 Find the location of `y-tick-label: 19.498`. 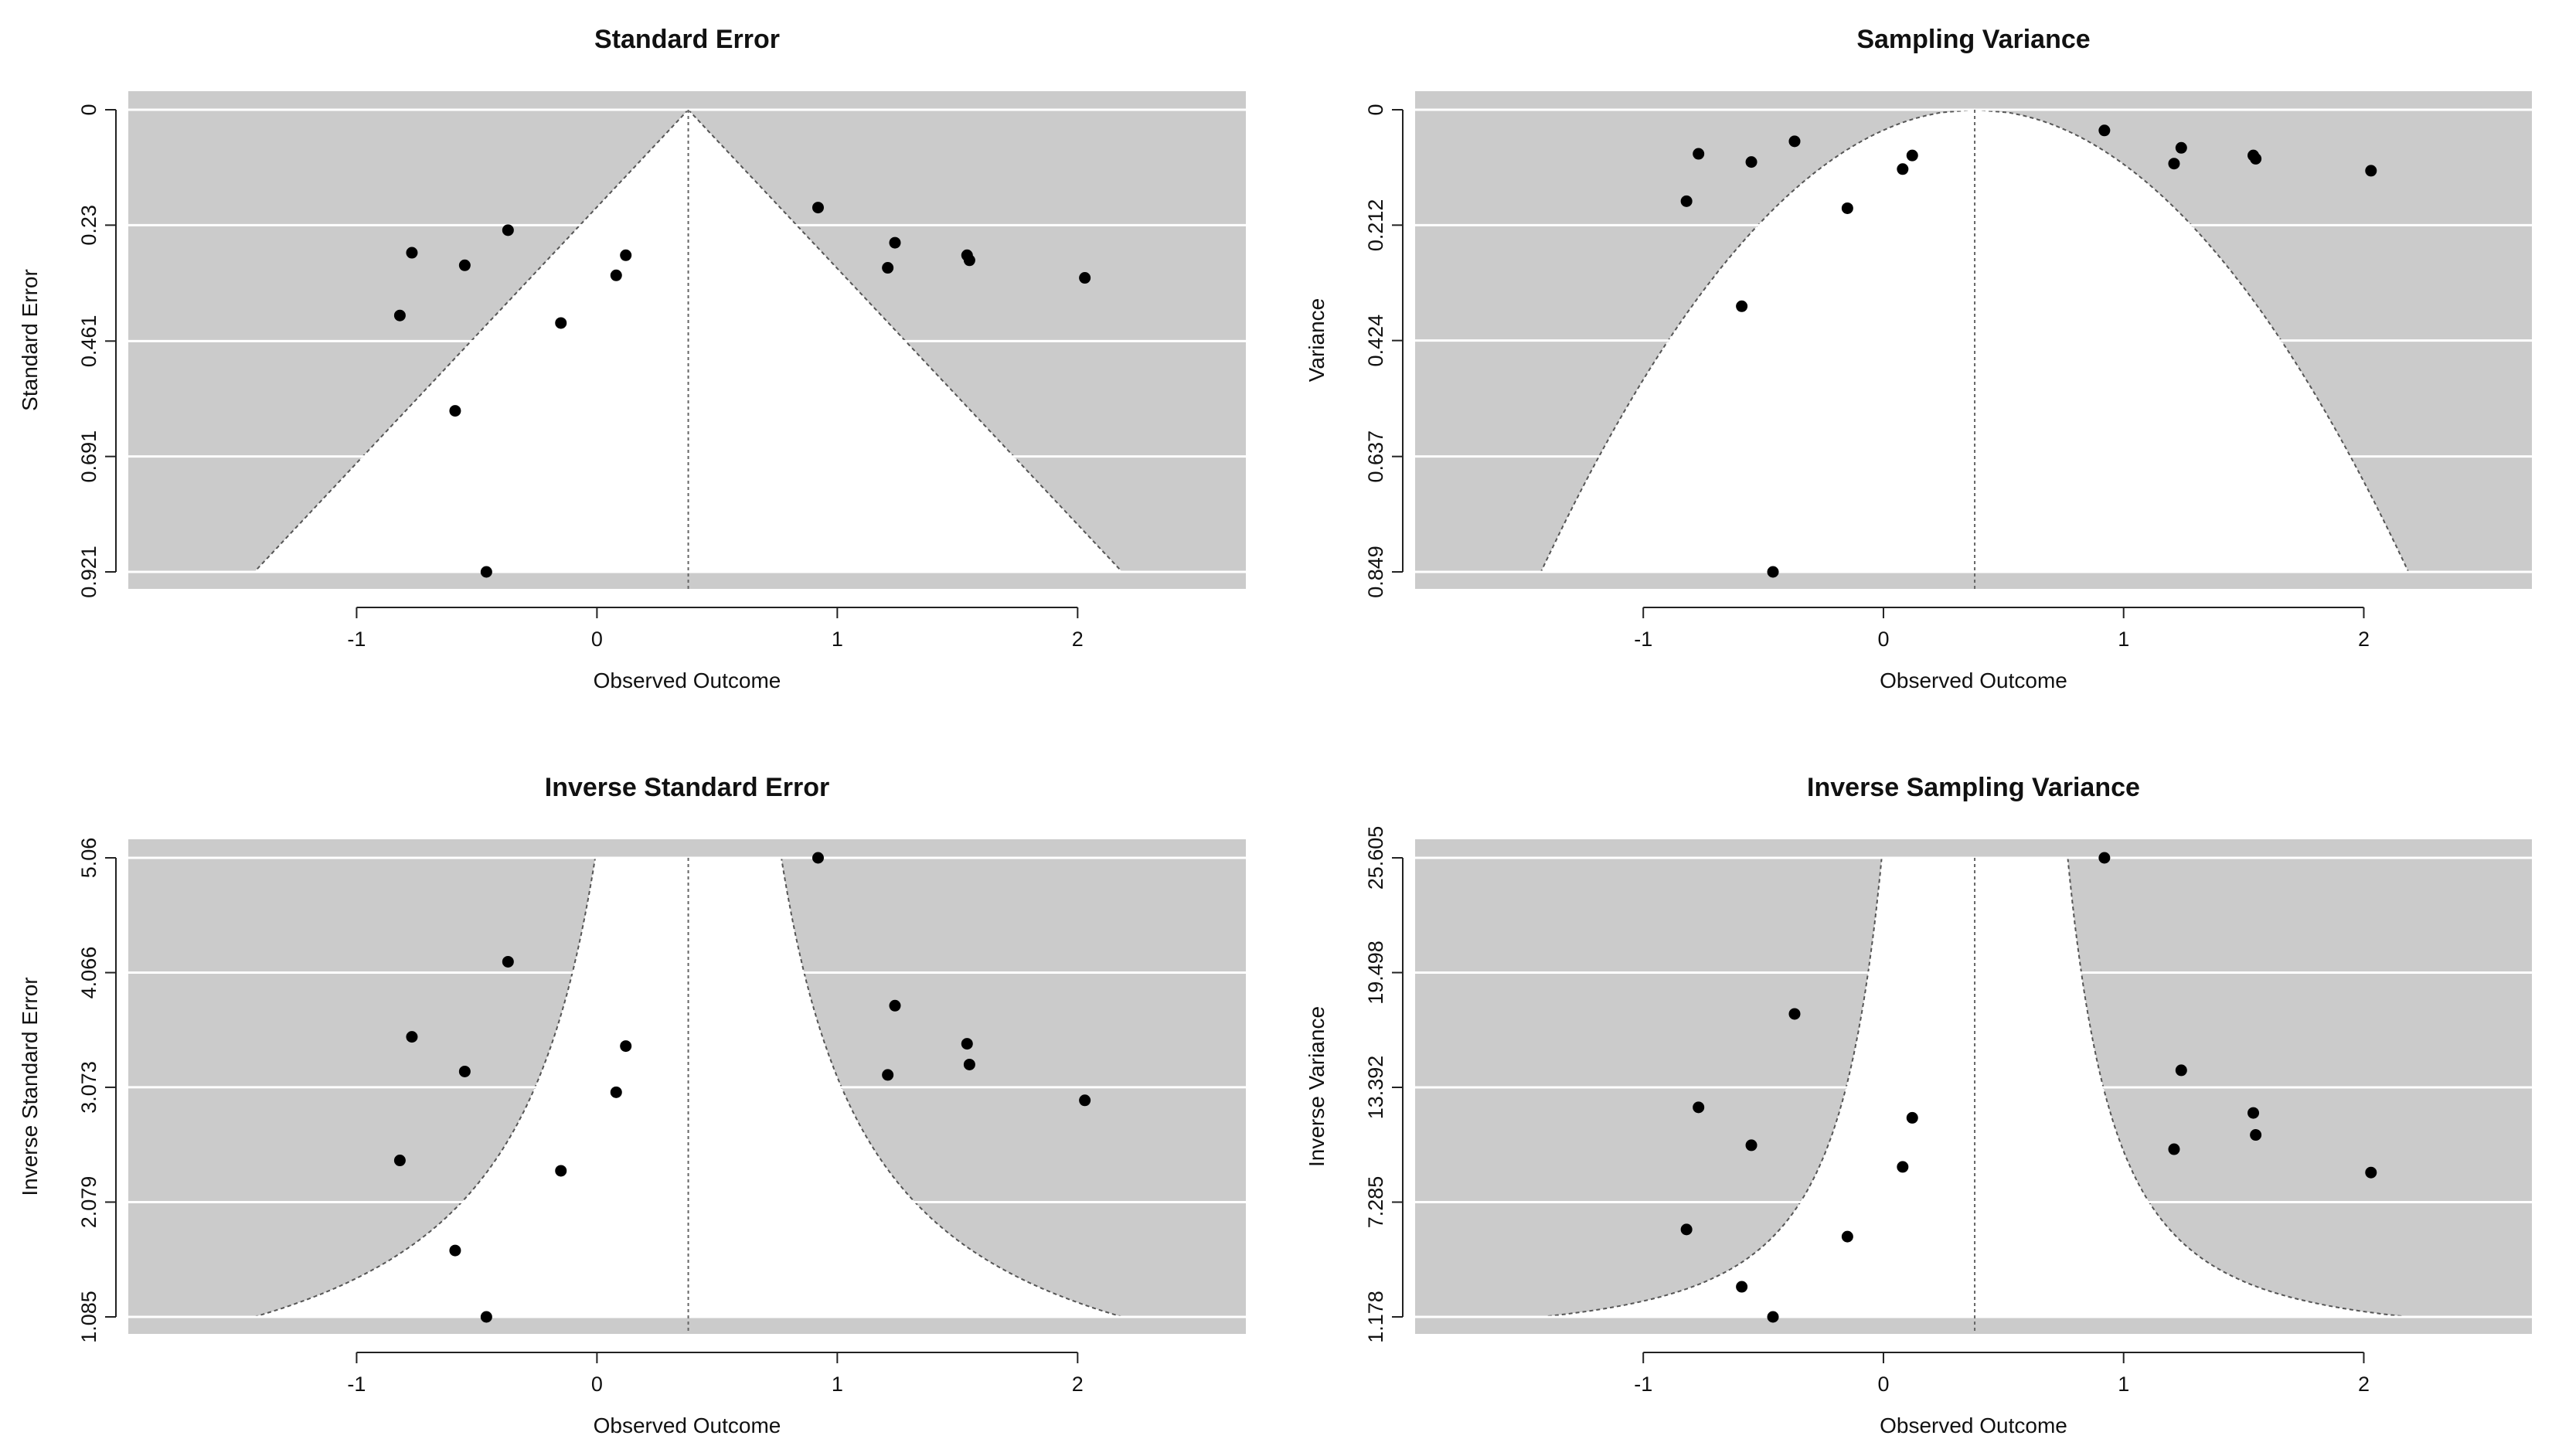

y-tick-label: 19.498 is located at coordinates (1375, 973).